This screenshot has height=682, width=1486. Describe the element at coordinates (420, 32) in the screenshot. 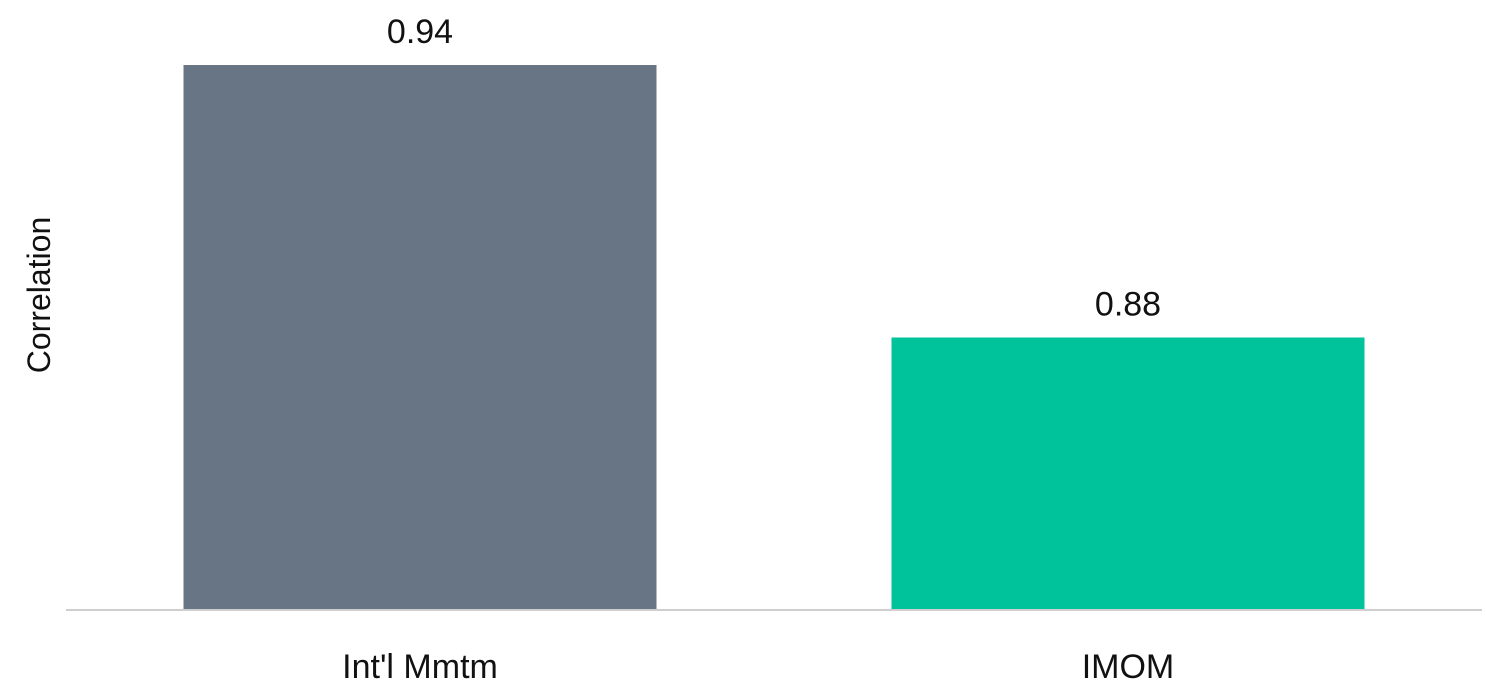

I see `bar-value-label: 0.94` at that location.